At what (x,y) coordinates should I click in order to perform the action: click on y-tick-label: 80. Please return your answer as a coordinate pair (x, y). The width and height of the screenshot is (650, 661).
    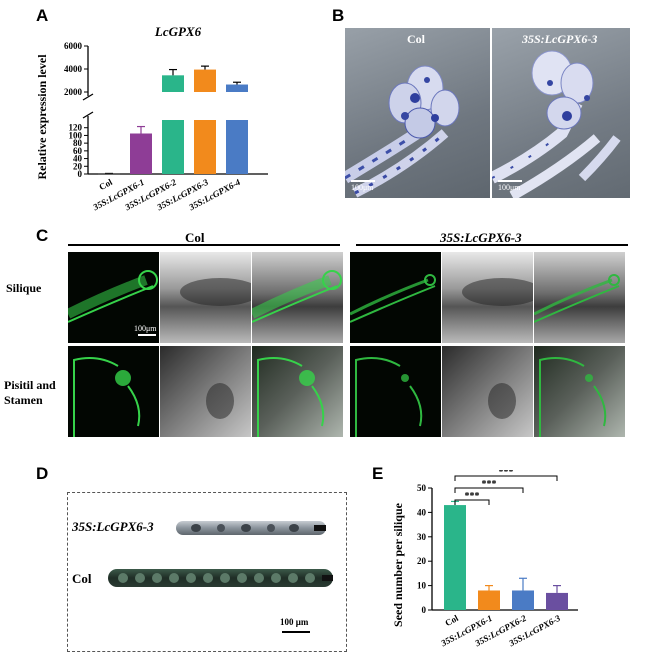
    Looking at the image, I should click on (78, 143).